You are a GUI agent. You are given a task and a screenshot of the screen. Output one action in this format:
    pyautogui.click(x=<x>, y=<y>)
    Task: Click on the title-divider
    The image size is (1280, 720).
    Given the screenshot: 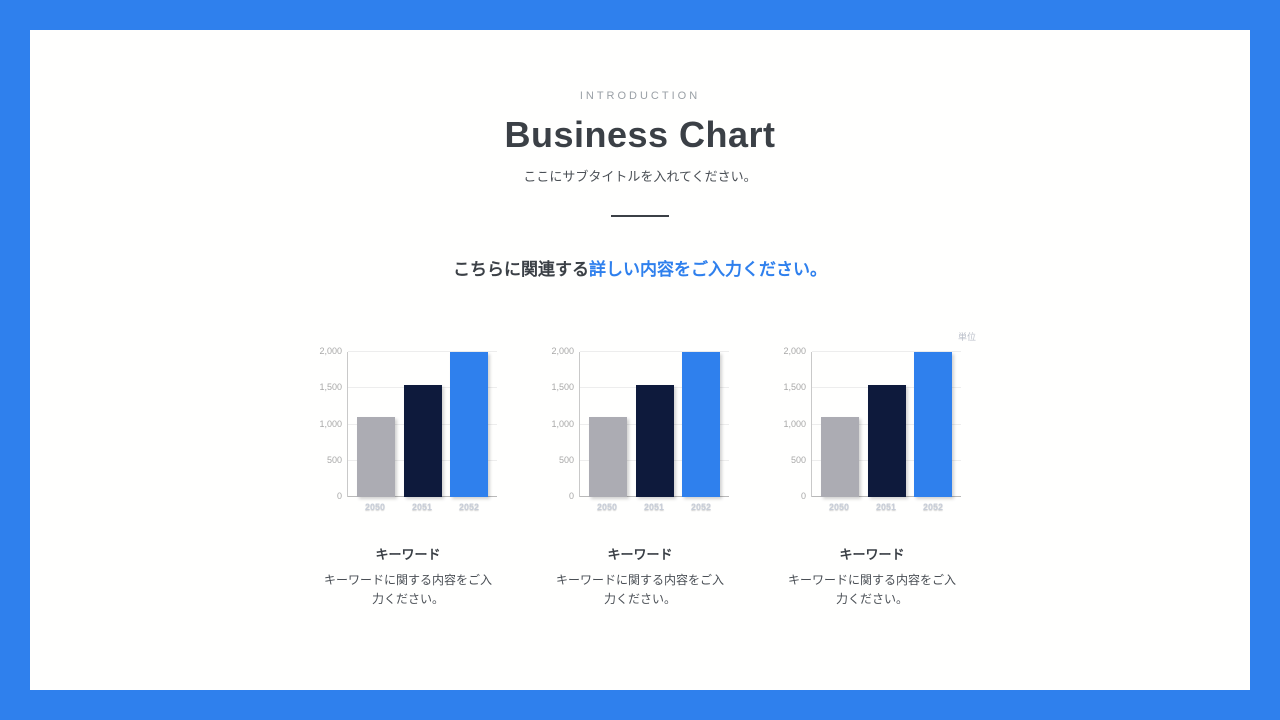 What is the action you would take?
    pyautogui.click(x=640, y=216)
    